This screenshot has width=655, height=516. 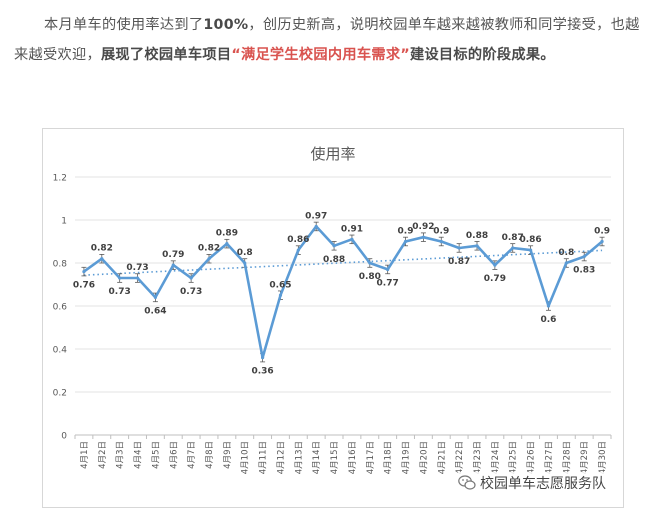 I want to click on x-tick-label: 4月3日, so click(x=121, y=455).